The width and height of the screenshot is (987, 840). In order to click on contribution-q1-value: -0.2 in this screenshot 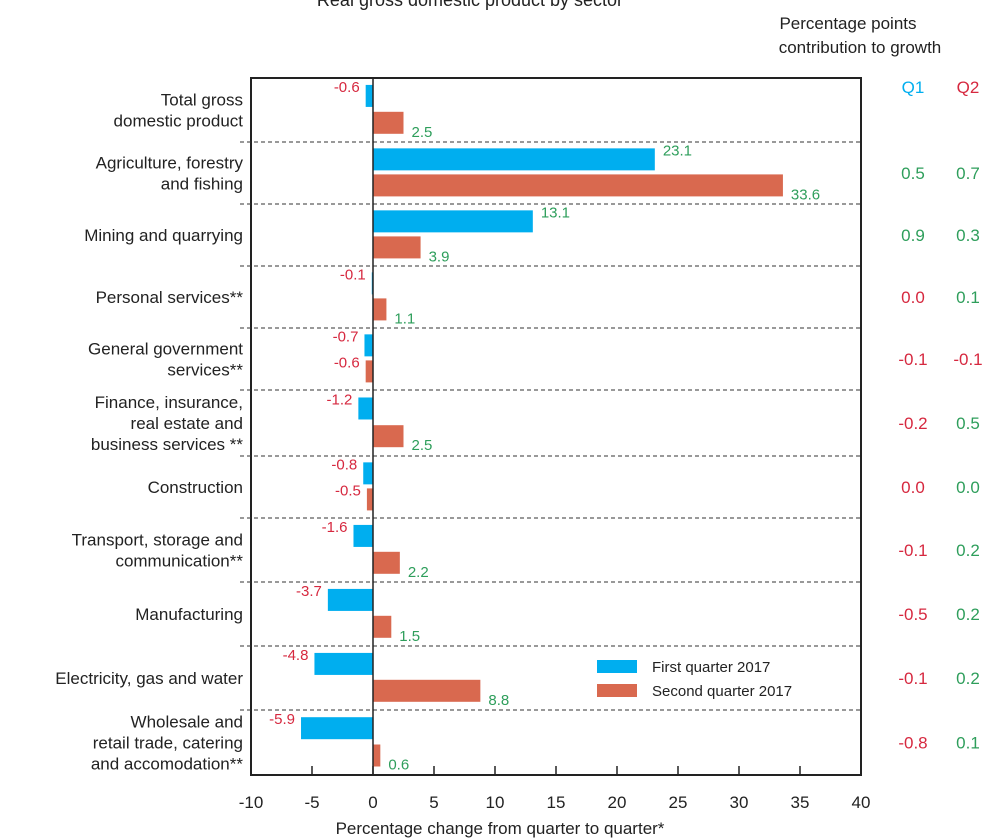, I will do `click(912, 423)`.